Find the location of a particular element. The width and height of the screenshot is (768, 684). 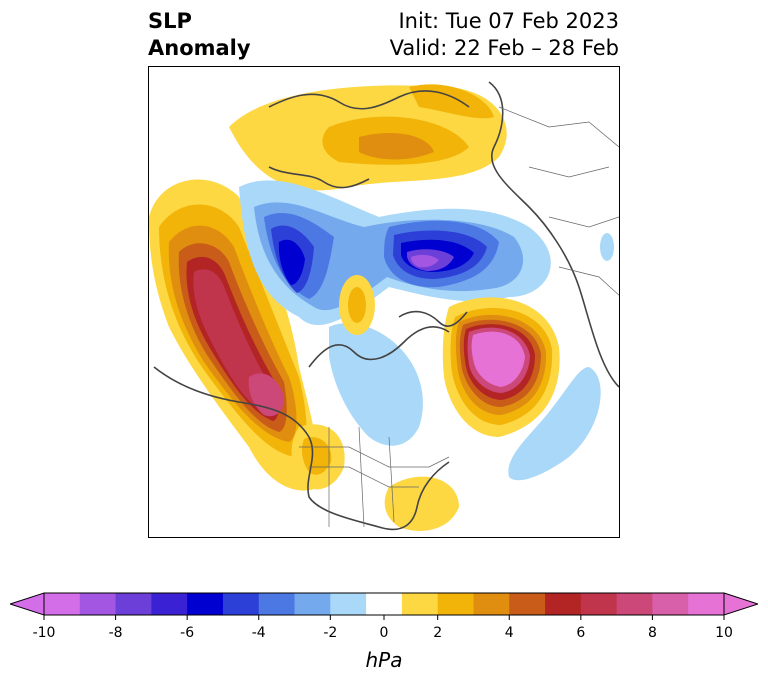

colorbar-tick-label: 6 is located at coordinates (581, 633).